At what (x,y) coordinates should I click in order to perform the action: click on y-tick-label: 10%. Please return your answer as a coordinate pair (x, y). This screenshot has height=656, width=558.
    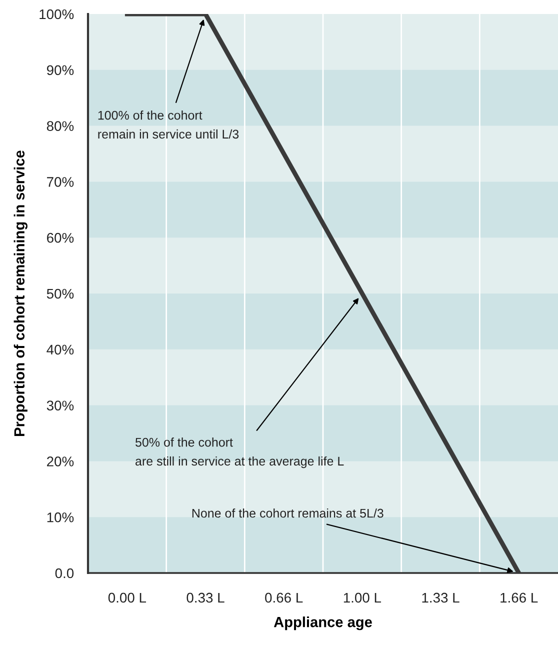
    Looking at the image, I should click on (60, 517).